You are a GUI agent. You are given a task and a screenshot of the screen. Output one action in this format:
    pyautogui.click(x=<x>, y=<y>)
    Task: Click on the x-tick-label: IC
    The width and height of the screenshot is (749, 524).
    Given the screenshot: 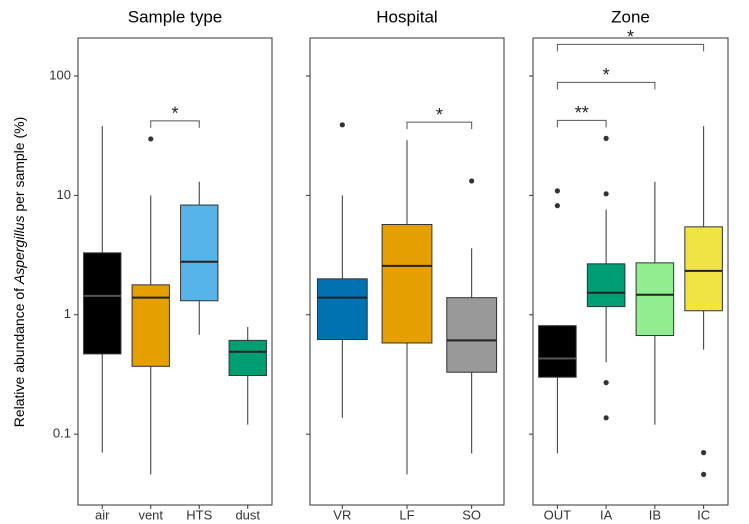 What is the action you would take?
    pyautogui.click(x=703, y=514)
    